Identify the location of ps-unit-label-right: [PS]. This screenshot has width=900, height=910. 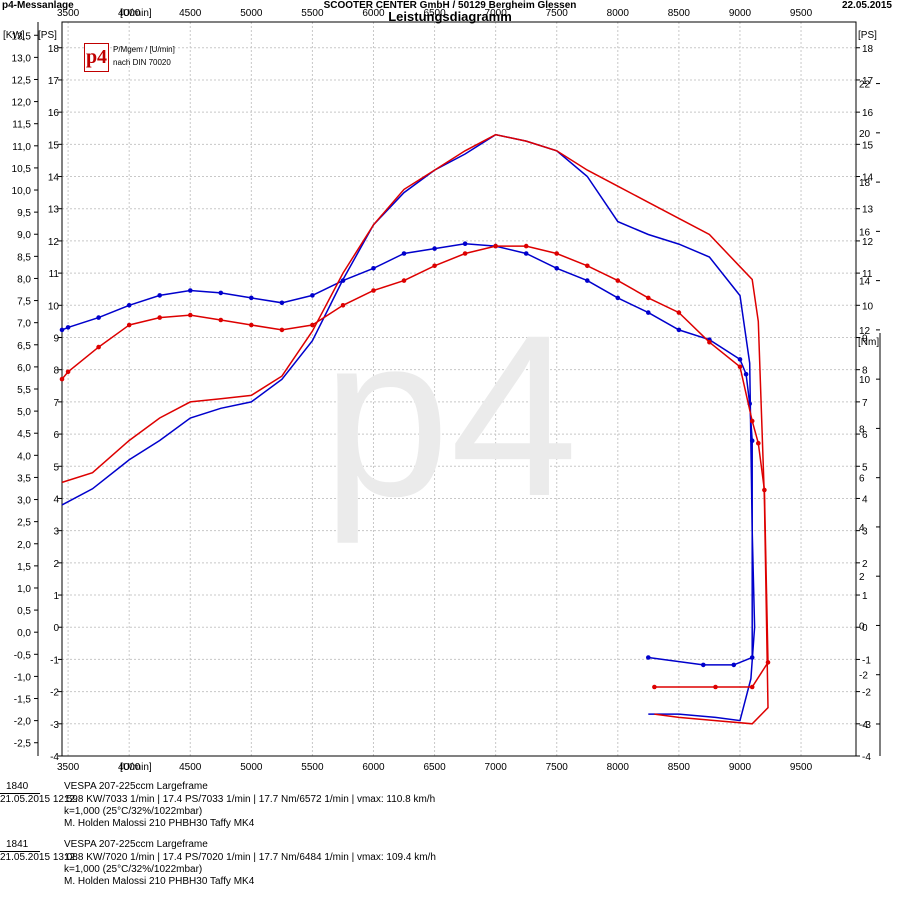
(867, 35).